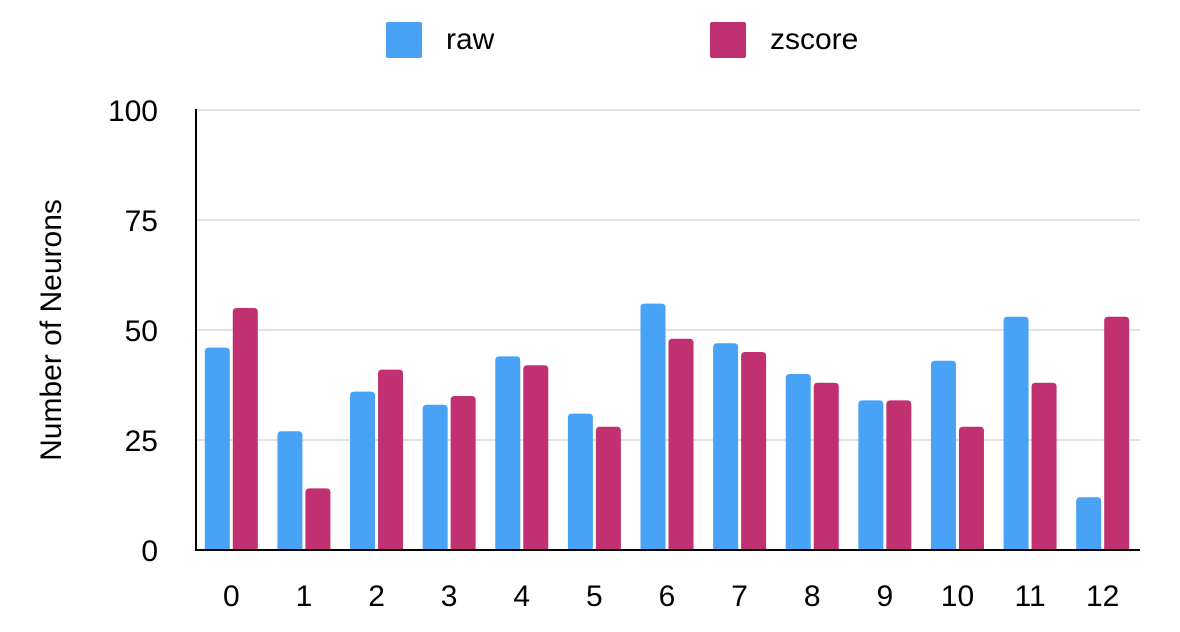 This screenshot has width=1180, height=632. I want to click on y-tick-label-75: 75, so click(141, 221).